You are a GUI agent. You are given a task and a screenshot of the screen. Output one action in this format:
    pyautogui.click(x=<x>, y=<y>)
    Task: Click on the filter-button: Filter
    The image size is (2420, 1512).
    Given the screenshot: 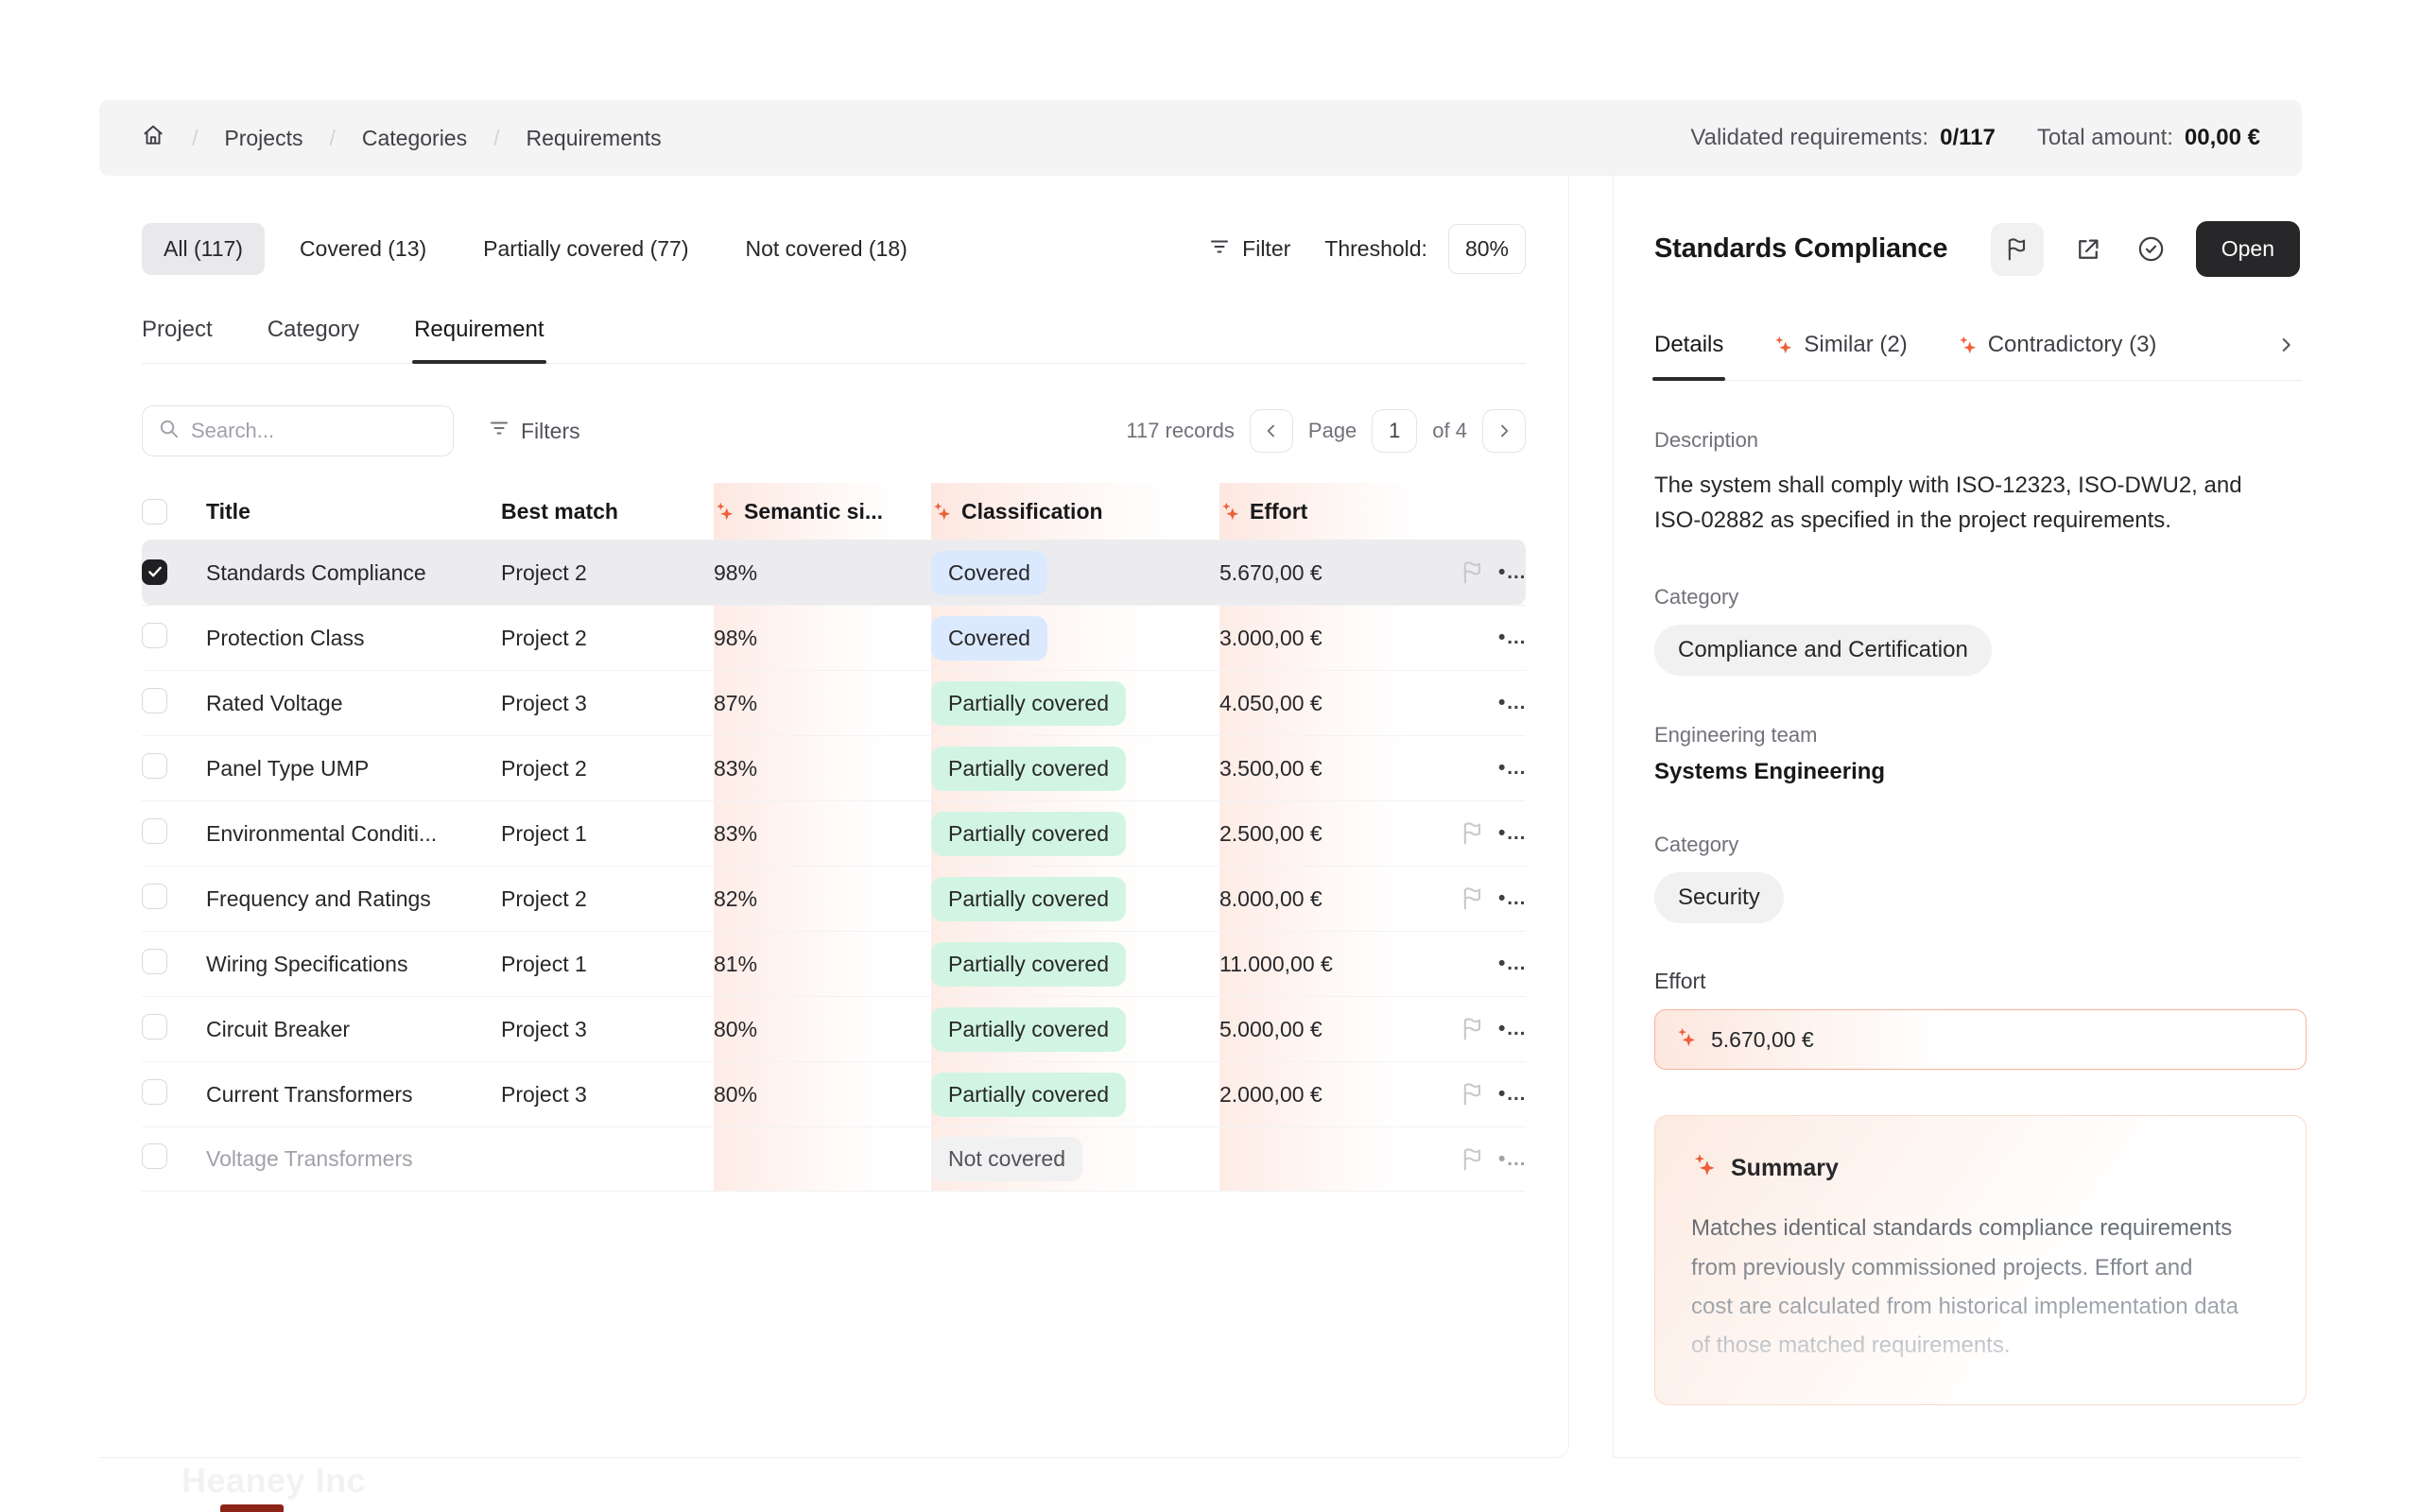 What is the action you would take?
    pyautogui.click(x=1249, y=249)
    